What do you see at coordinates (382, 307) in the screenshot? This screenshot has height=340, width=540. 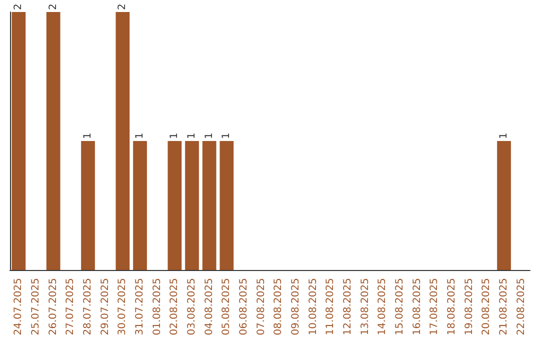 I see `x-tick-label: 14.08.2025` at bounding box center [382, 307].